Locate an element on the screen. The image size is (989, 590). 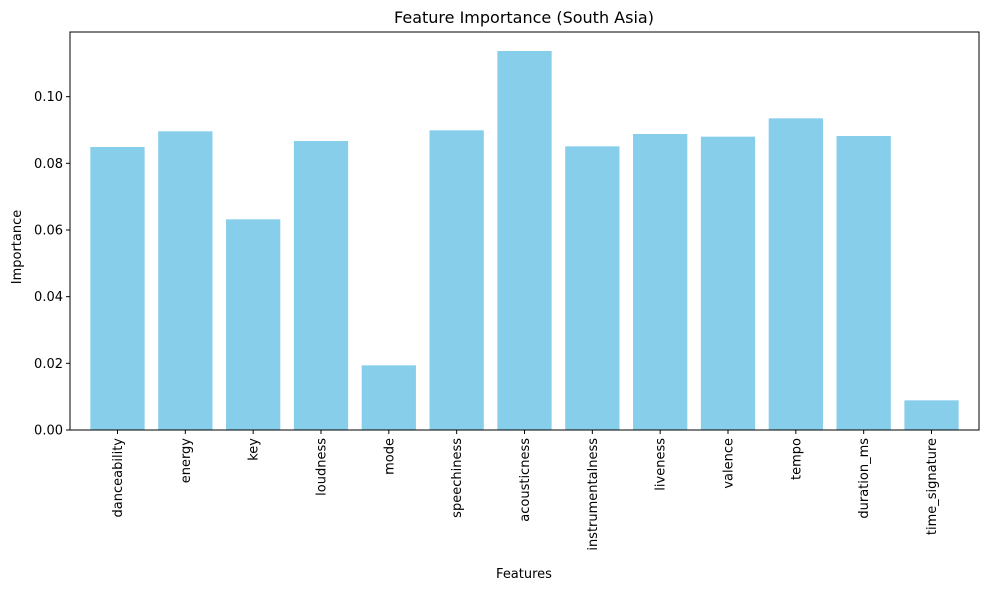
x-tick-label: acousticness is located at coordinates (525, 480).